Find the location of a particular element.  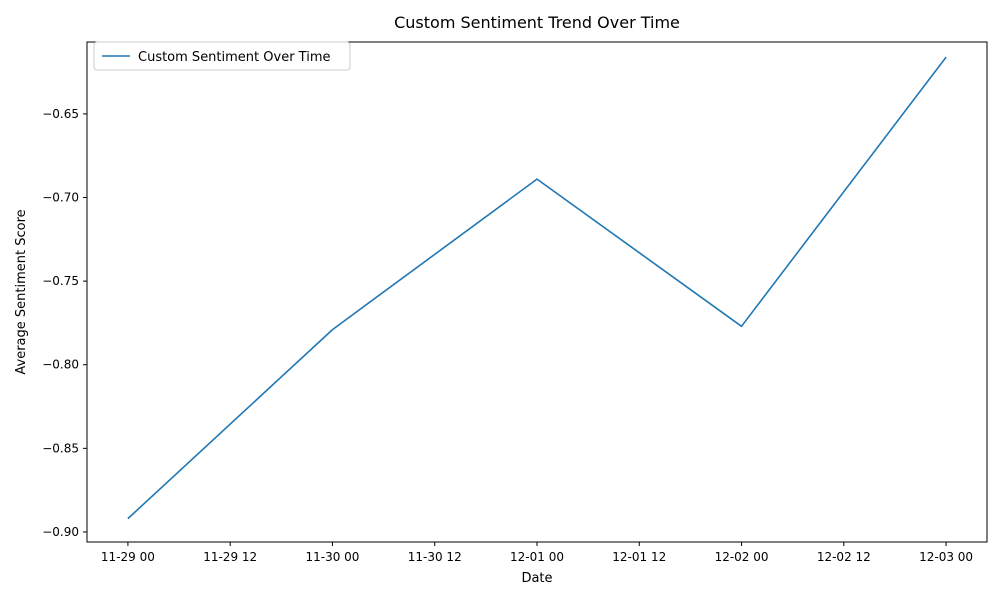

y-tick-label: −0.75 is located at coordinates (60, 281).